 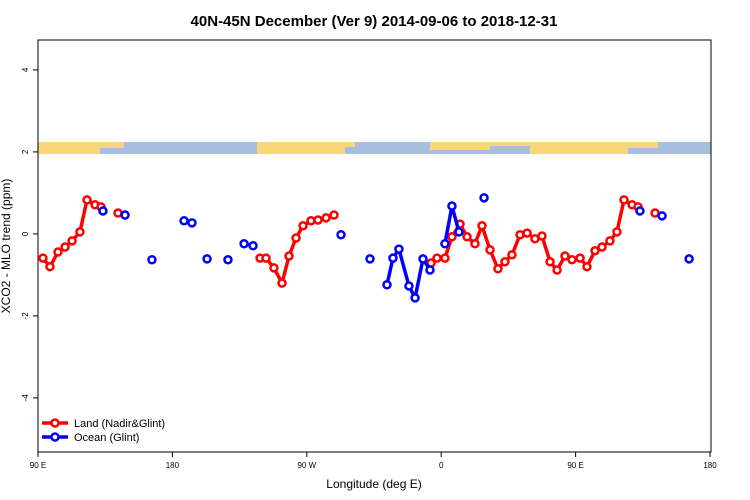 I want to click on y-tick-label: 2, so click(x=25, y=151).